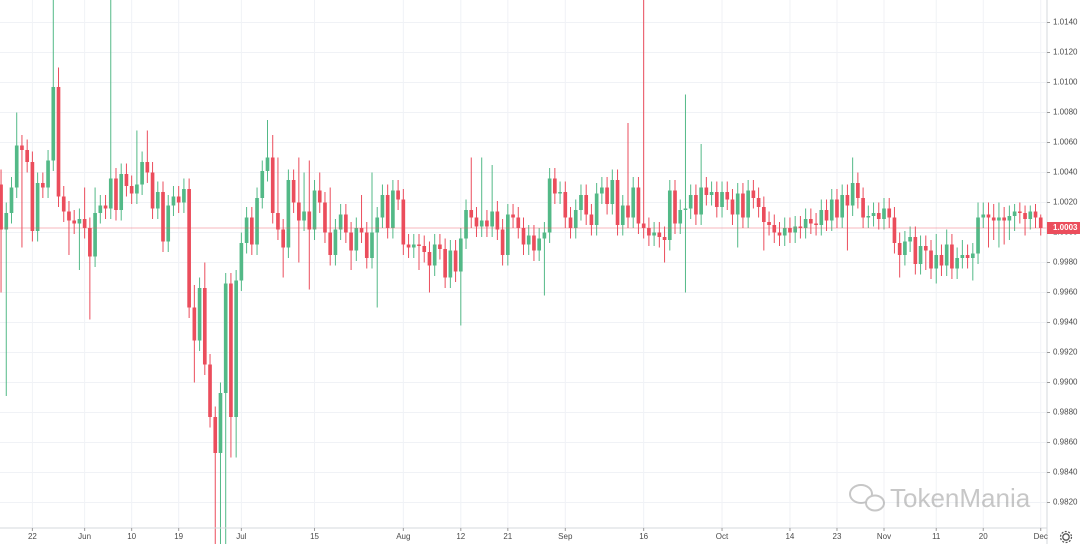  What do you see at coordinates (861, 494) in the screenshot?
I see `watermark-icon` at bounding box center [861, 494].